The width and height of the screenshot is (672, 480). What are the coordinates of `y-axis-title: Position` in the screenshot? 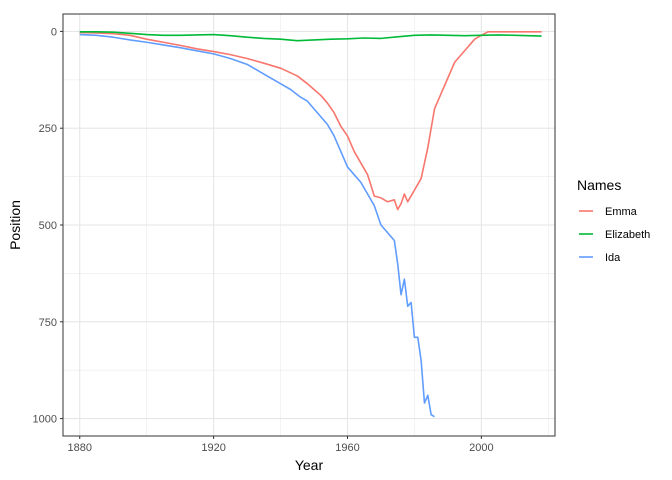 It's located at (15, 225).